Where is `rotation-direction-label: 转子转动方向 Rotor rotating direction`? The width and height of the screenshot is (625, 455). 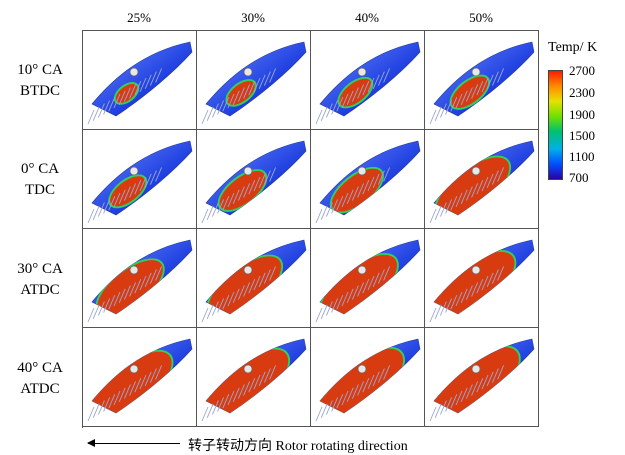
rotation-direction-label: 转子转动方向 Rotor rotating direction is located at coordinates (298, 446).